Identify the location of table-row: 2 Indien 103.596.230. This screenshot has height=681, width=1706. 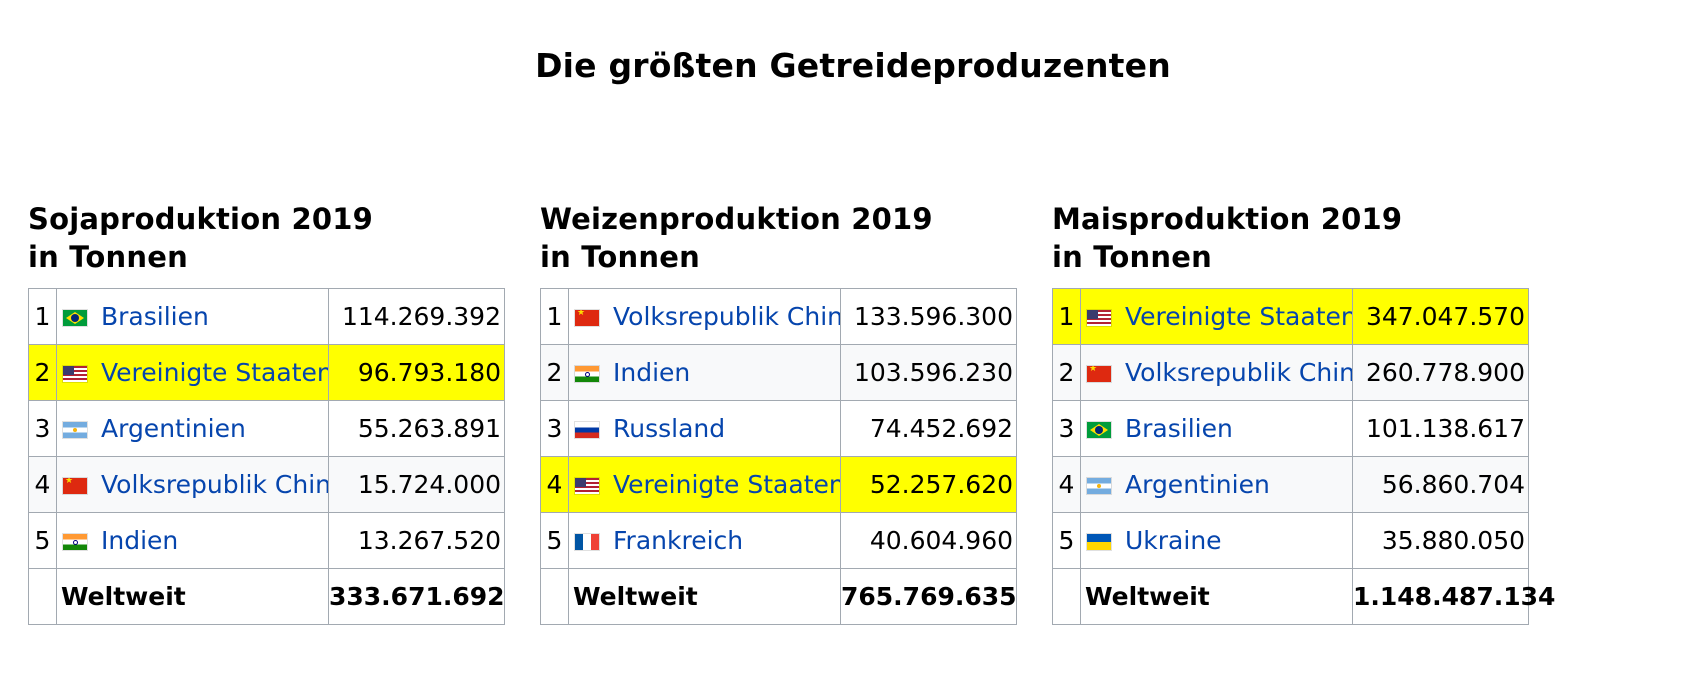
(778, 372).